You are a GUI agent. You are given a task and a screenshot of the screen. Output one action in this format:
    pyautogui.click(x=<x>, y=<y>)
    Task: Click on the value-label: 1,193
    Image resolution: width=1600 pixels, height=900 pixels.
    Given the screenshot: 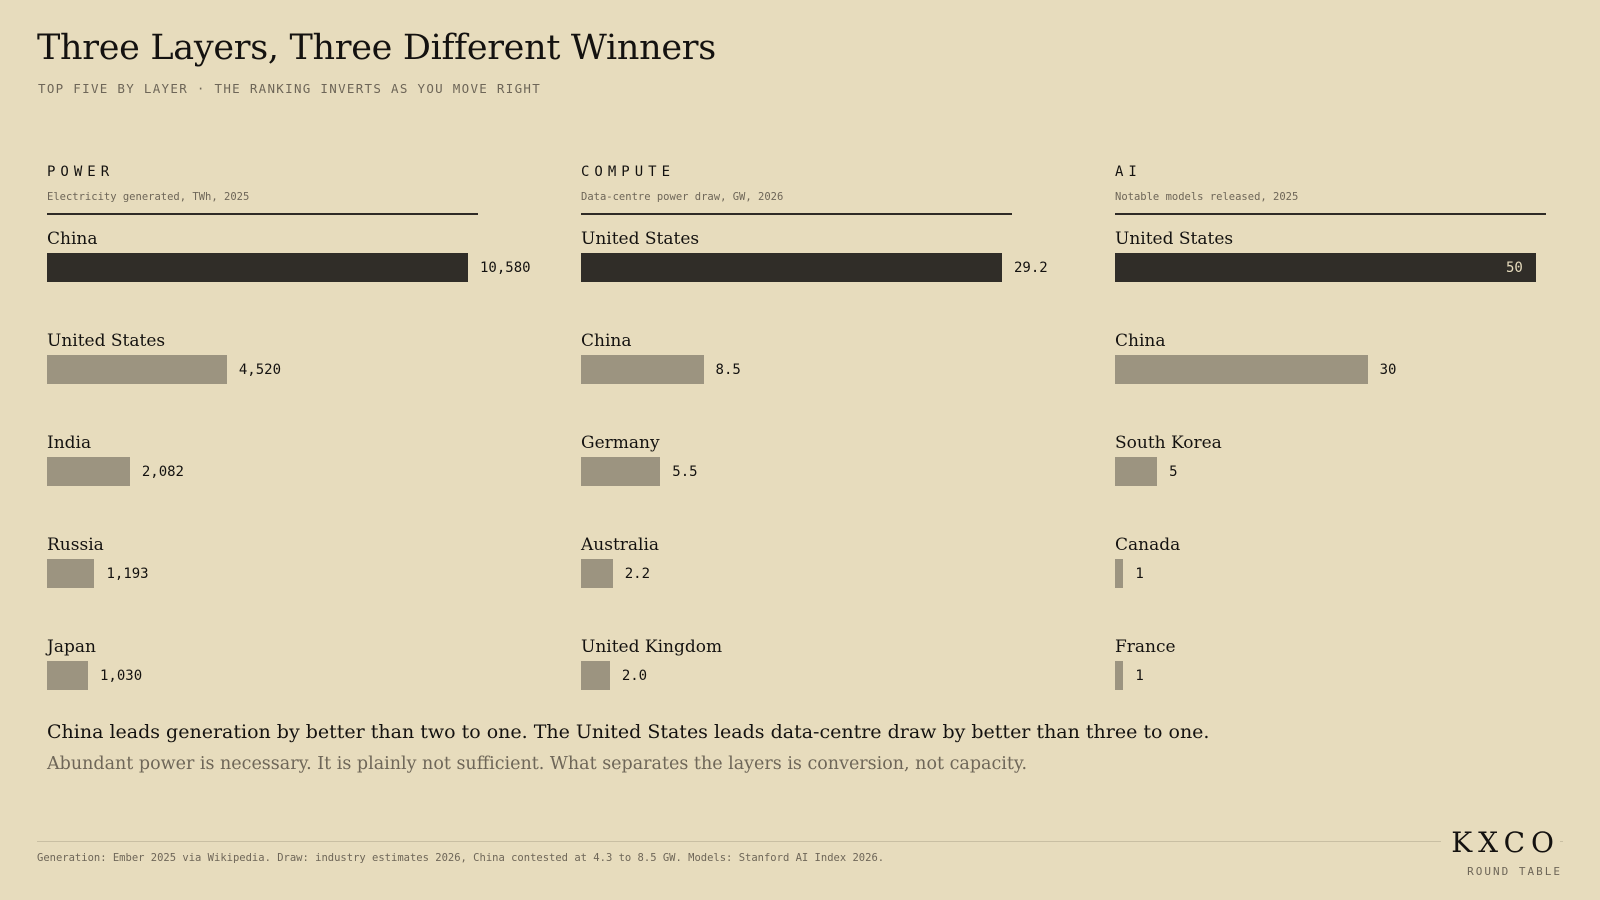 What is the action you would take?
    pyautogui.click(x=127, y=574)
    